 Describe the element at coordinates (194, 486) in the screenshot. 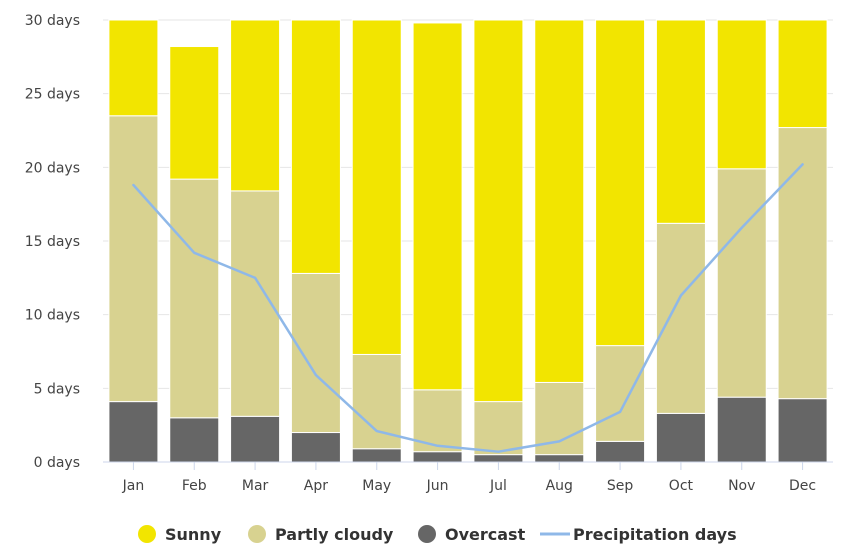

I see `x-tick-label: Feb` at that location.